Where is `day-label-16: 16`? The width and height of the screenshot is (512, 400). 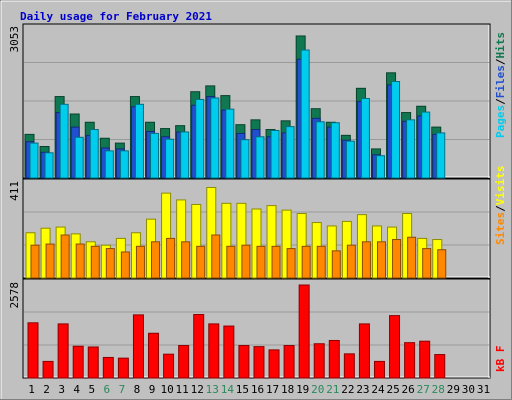 day-label-16: 16 is located at coordinates (257, 389).